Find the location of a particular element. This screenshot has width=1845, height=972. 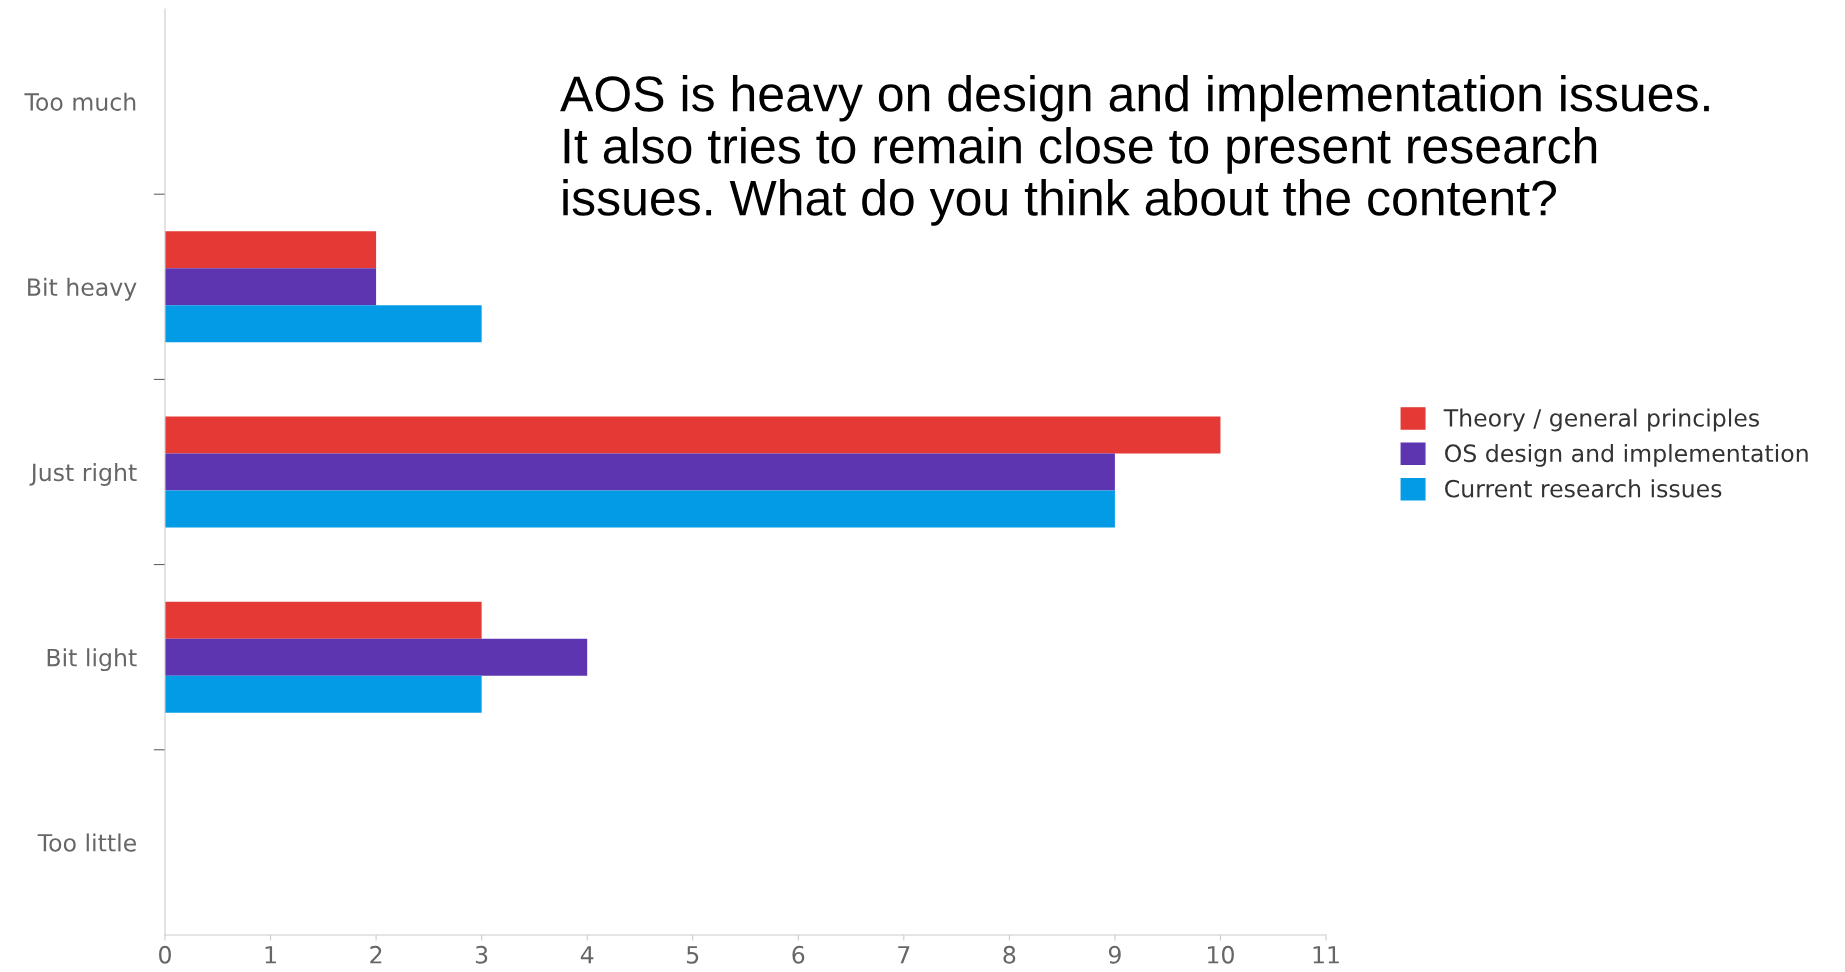

x-tick-label: 3 is located at coordinates (481, 954).